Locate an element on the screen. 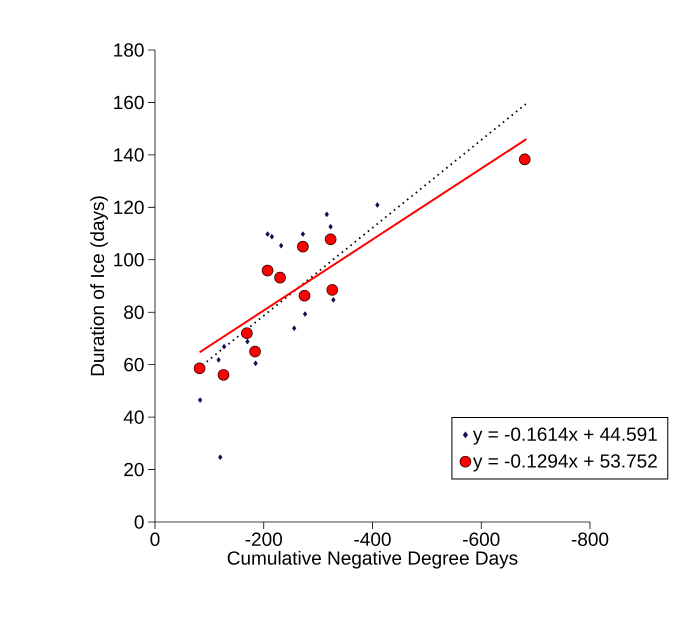  y-tick-label: 20 is located at coordinates (134, 469).